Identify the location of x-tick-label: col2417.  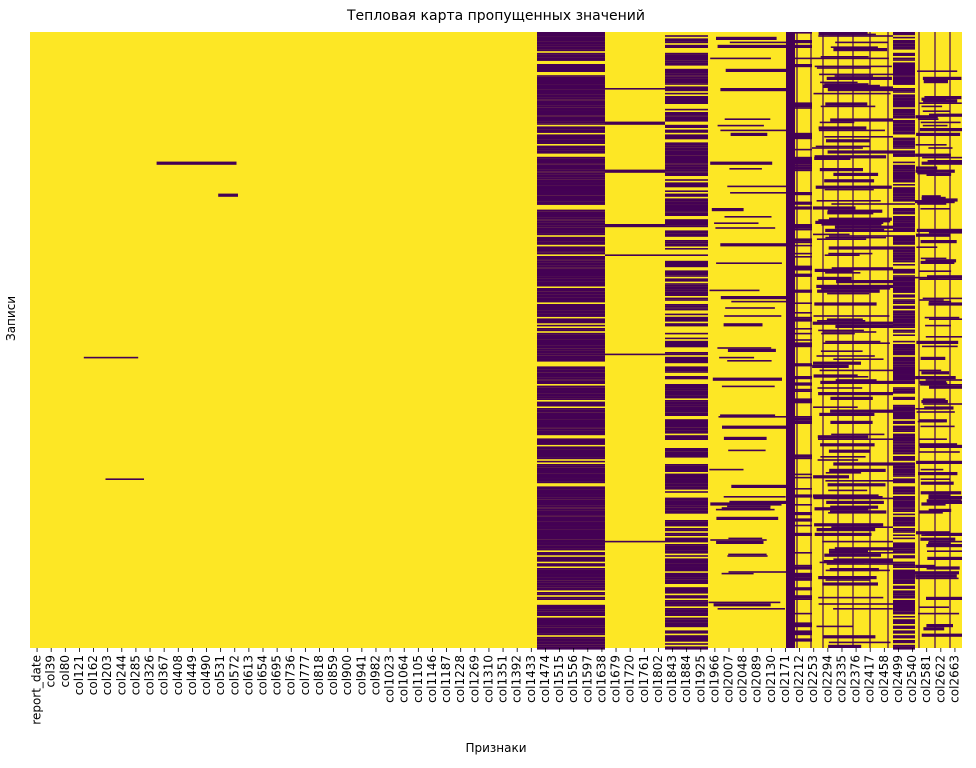
(870, 679).